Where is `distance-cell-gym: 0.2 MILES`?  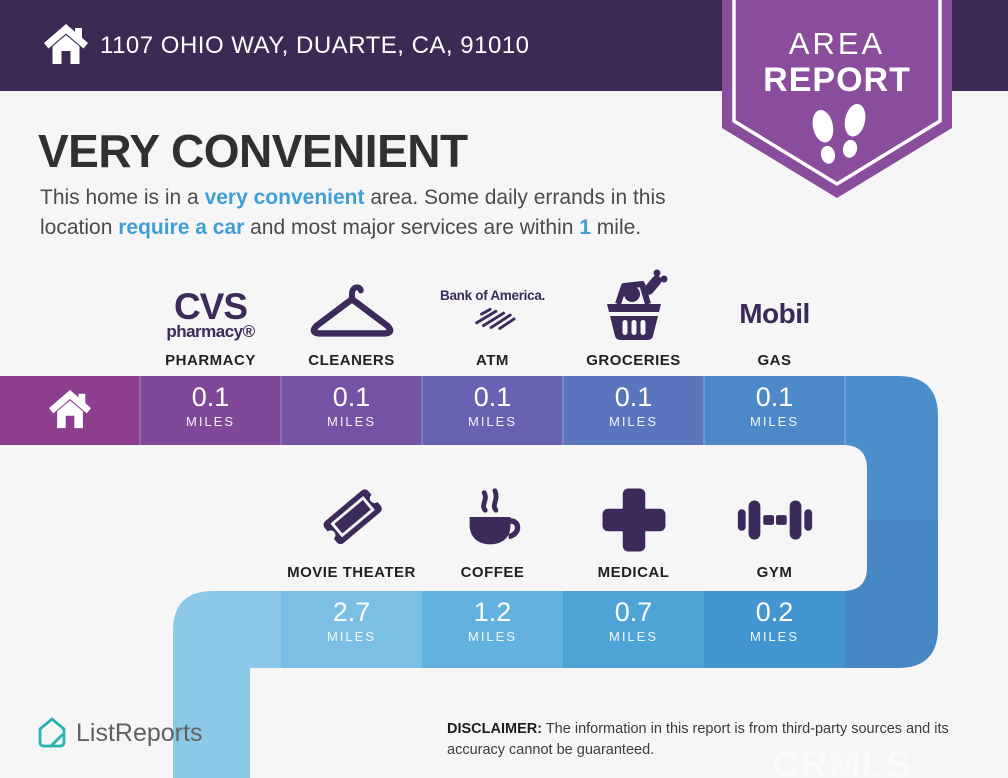
distance-cell-gym: 0.2 MILES is located at coordinates (774, 621).